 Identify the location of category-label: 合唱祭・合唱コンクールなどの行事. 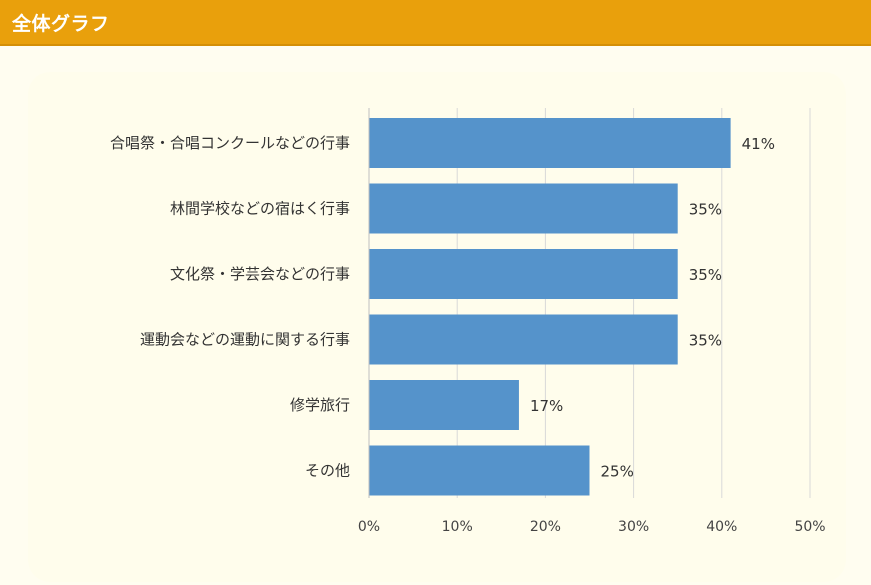
(230, 143).